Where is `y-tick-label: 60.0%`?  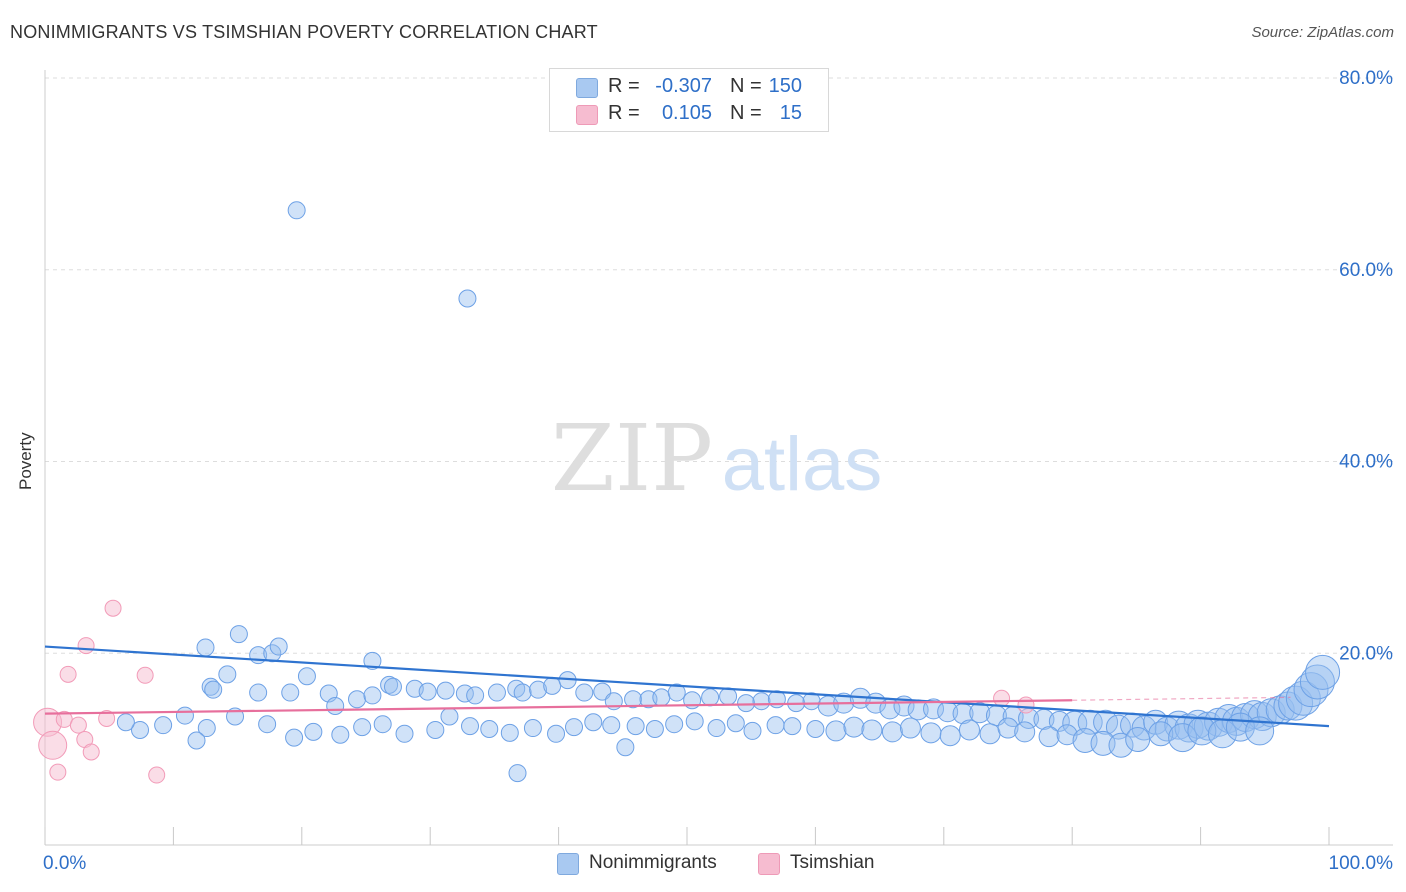 y-tick-label: 60.0% is located at coordinates (1366, 270).